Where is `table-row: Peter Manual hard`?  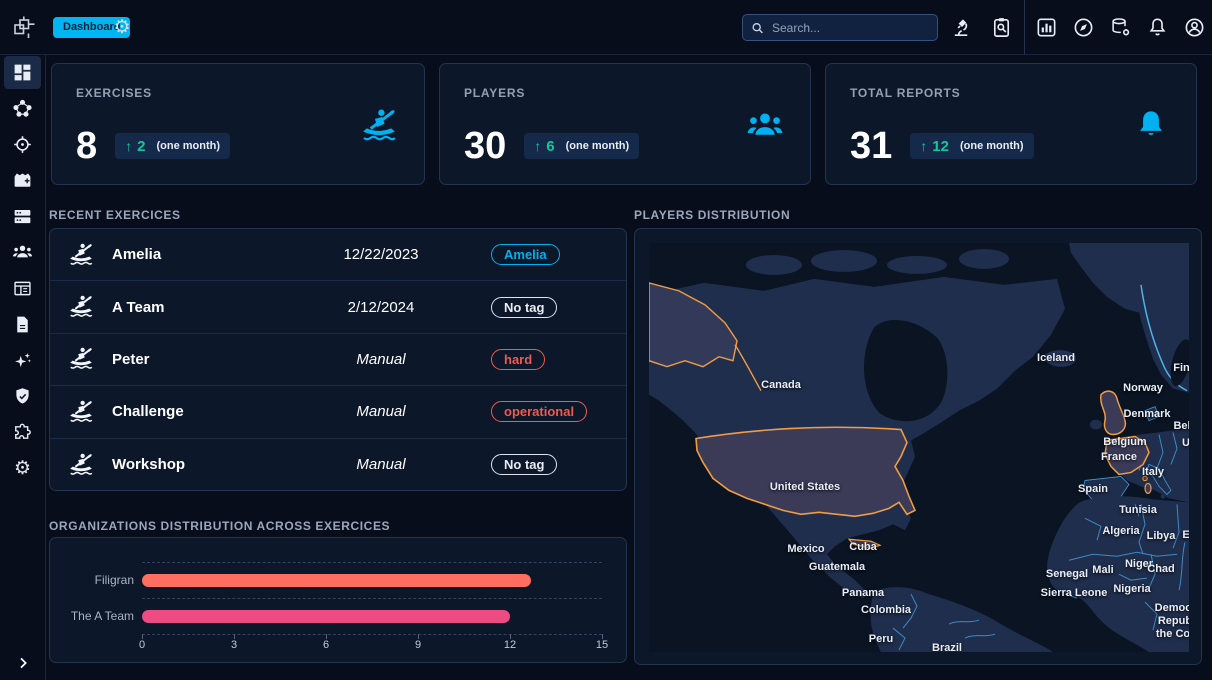 table-row: Peter Manual hard is located at coordinates (338, 360).